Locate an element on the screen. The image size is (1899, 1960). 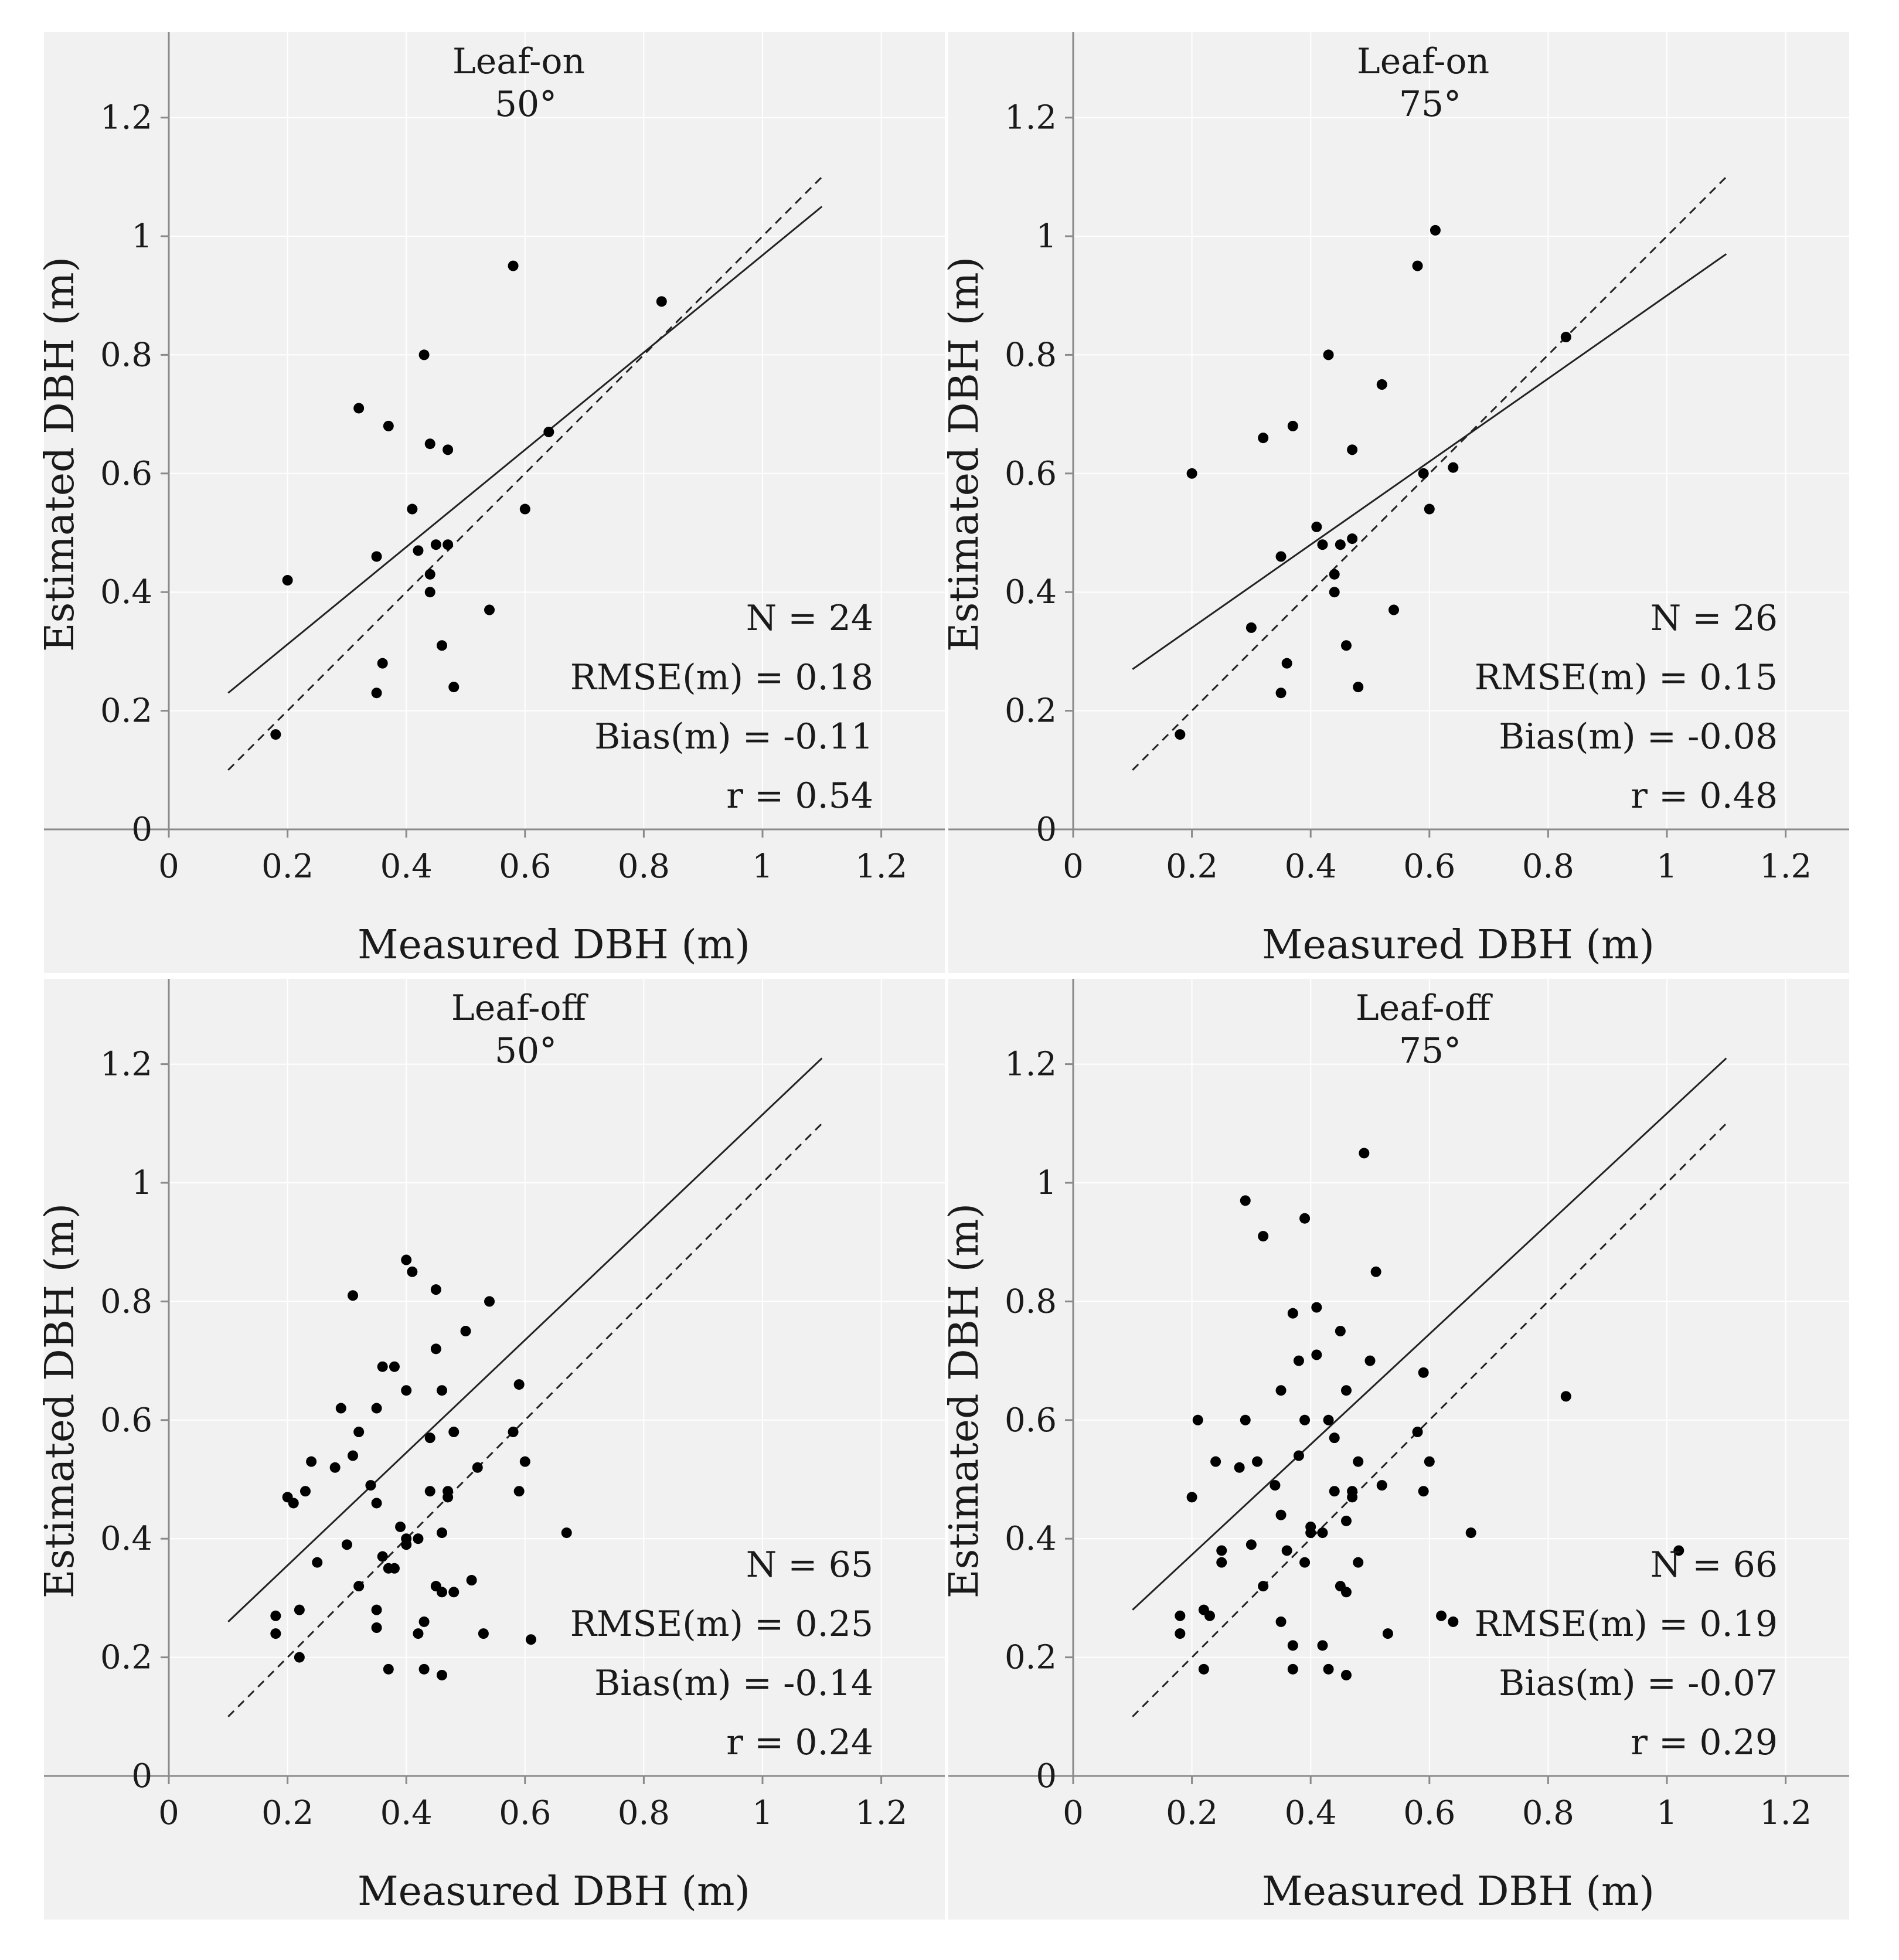
x-tick-label: 0.4 is located at coordinates (407, 867).